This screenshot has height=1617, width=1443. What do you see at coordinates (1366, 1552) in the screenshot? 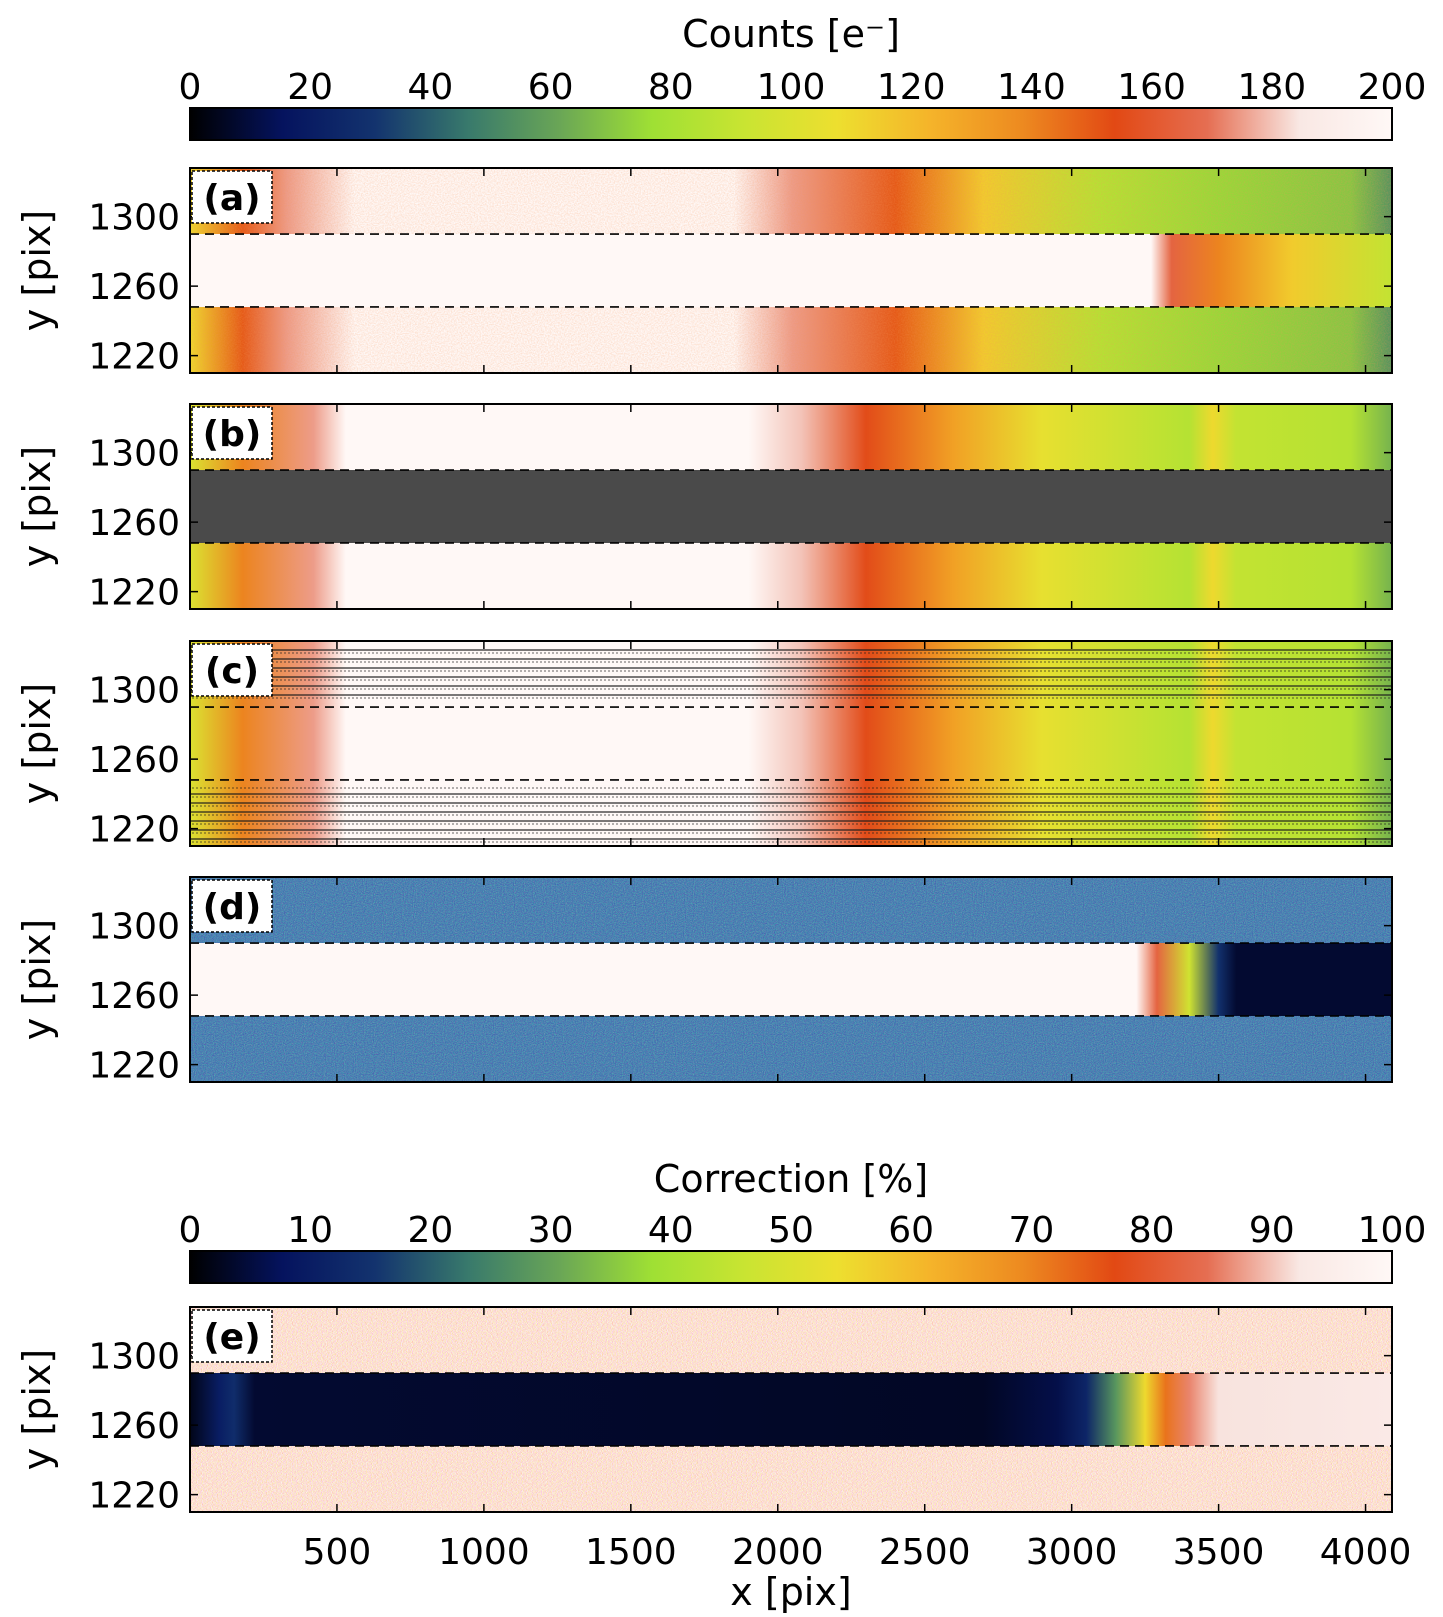
I see `x-tick-label: 4000` at bounding box center [1366, 1552].